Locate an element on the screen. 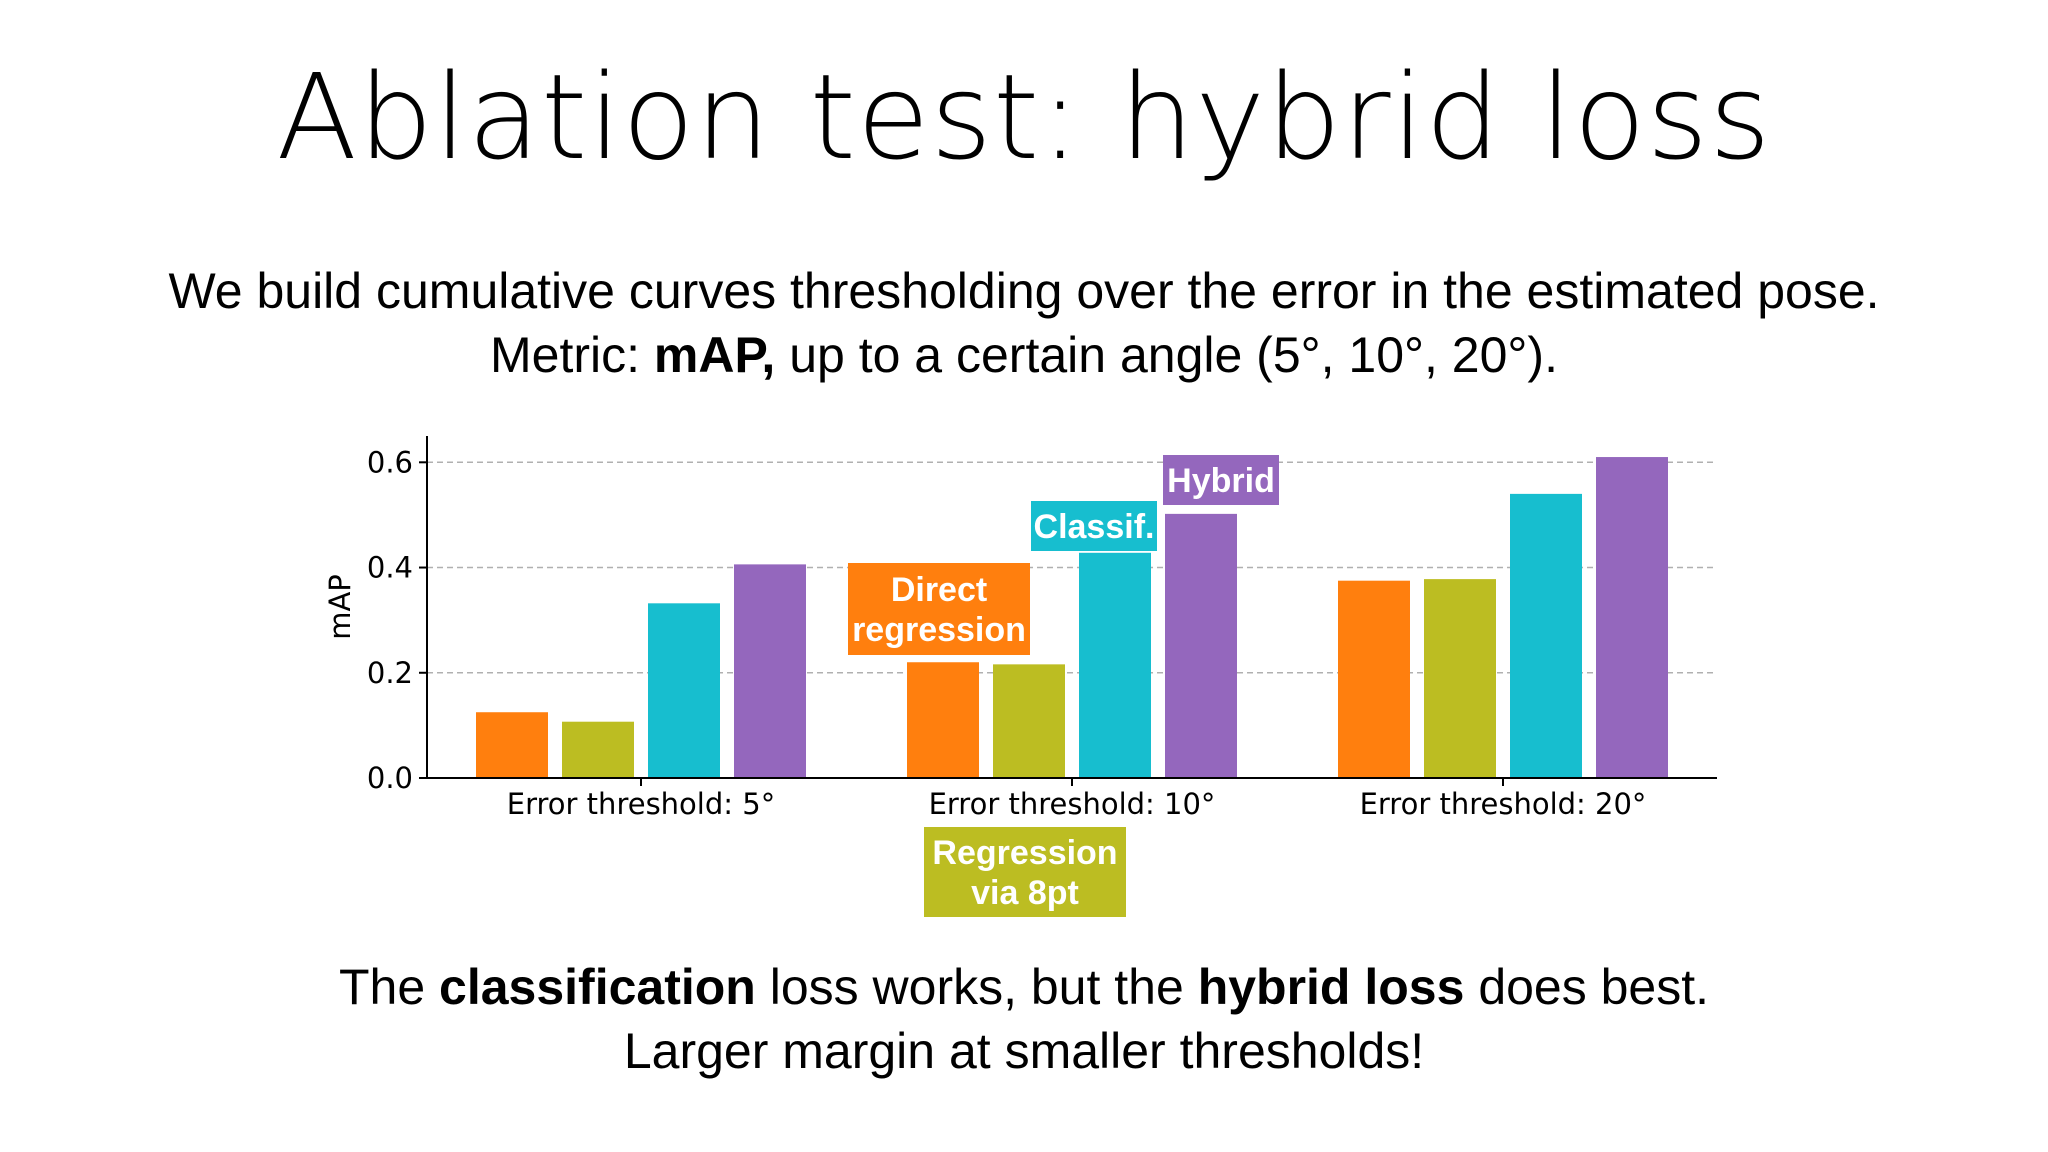  bar-classif--3 is located at coordinates (1546, 635).